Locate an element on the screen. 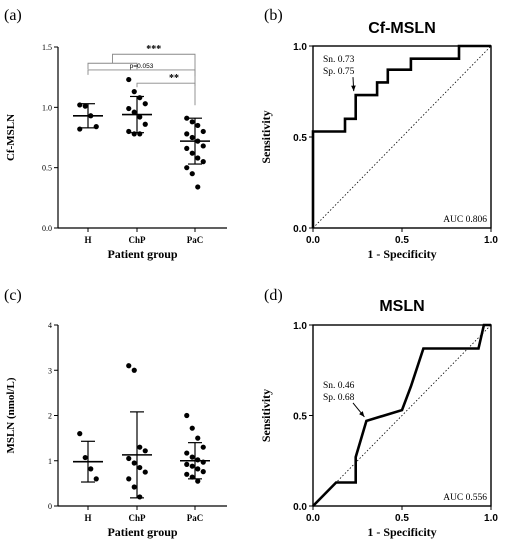  cutoff-sensitivity: Sn. 0.73 is located at coordinates (339, 60).